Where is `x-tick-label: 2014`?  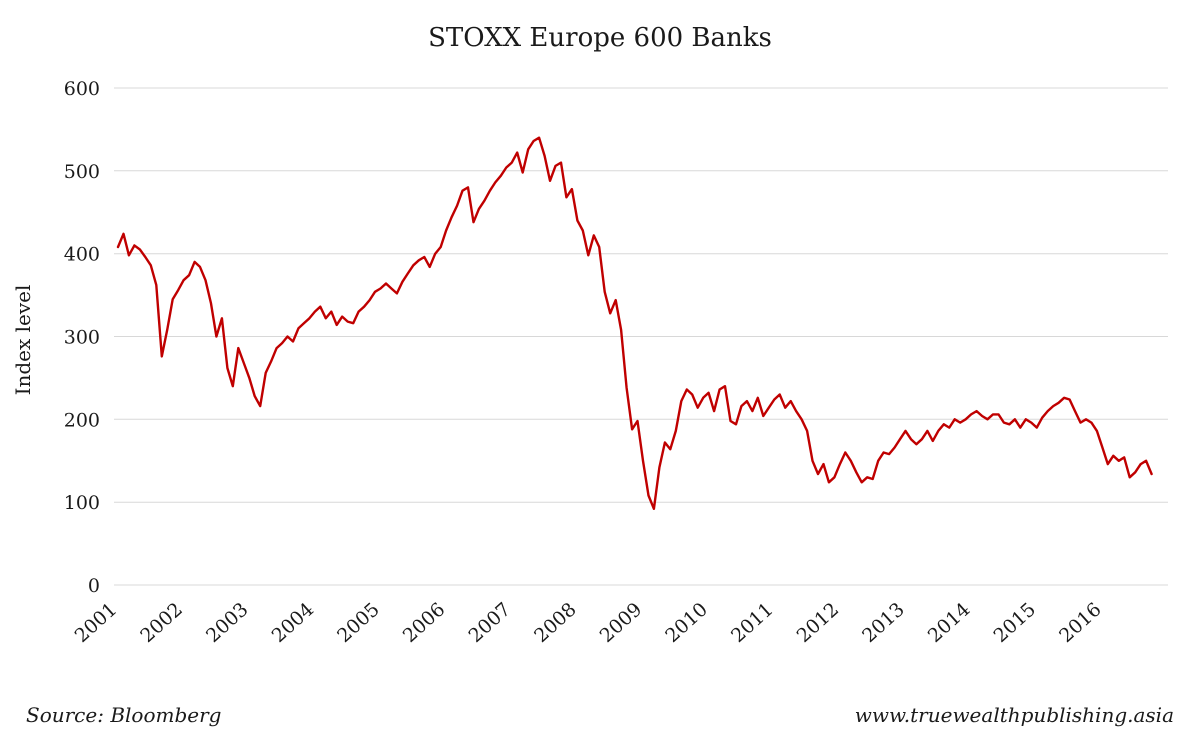
x-tick-label: 2014 is located at coordinates (949, 622).